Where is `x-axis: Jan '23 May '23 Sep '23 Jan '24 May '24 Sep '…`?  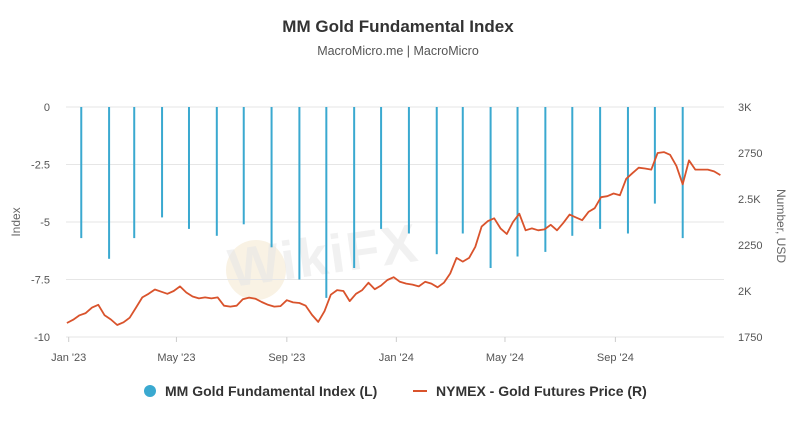
x-axis: Jan '23 May '23 Sep '23 Jan '24 May '24 Sep '… is located at coordinates (342, 350).